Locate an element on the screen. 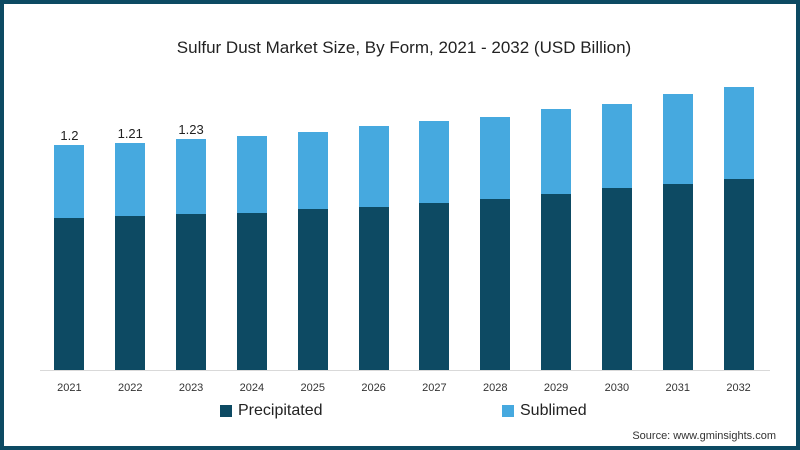 The image size is (800, 450). bar-2031 is located at coordinates (677, 232).